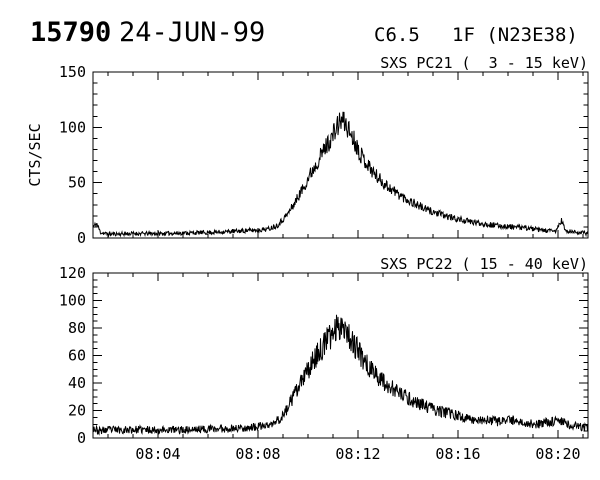 This screenshot has width=600, height=480. What do you see at coordinates (72, 273) in the screenshot?
I see `y-tick-label: 120` at bounding box center [72, 273].